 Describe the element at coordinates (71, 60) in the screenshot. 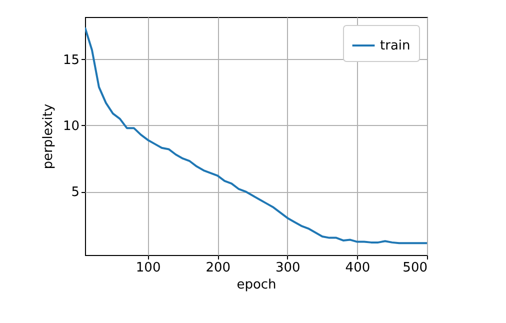

I see `y-tick-label: 15` at that location.